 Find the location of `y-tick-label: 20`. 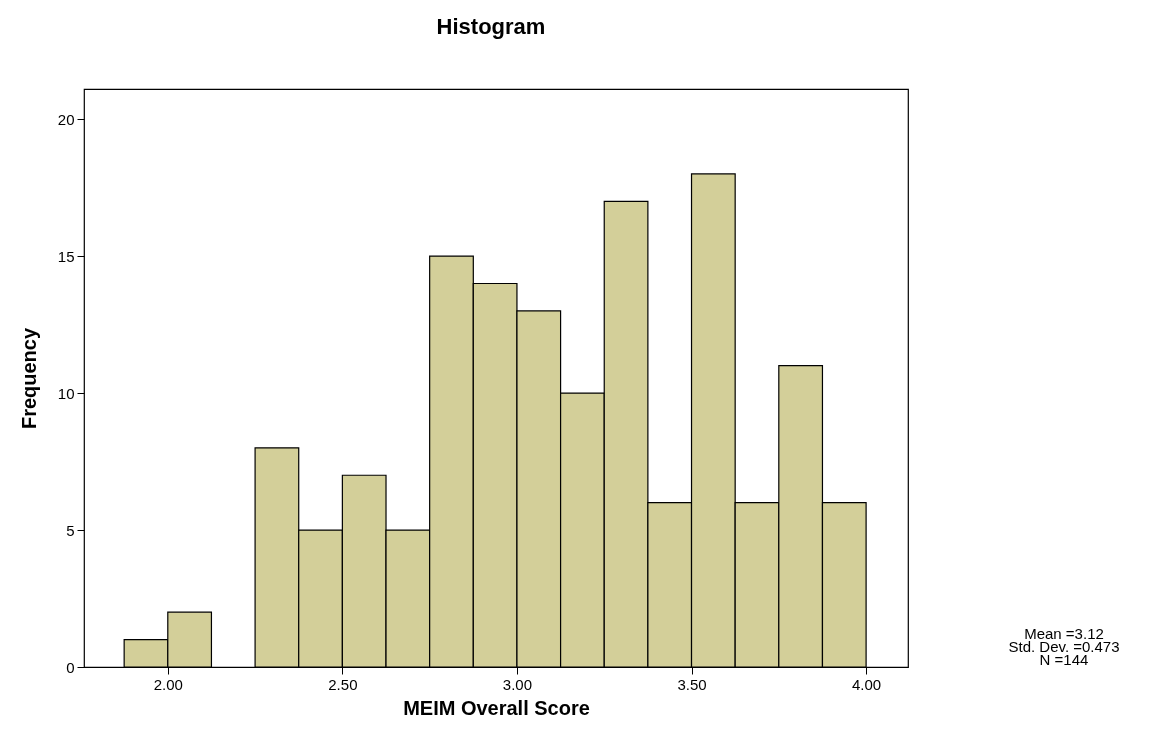

y-tick-label: 20 is located at coordinates (66, 119).